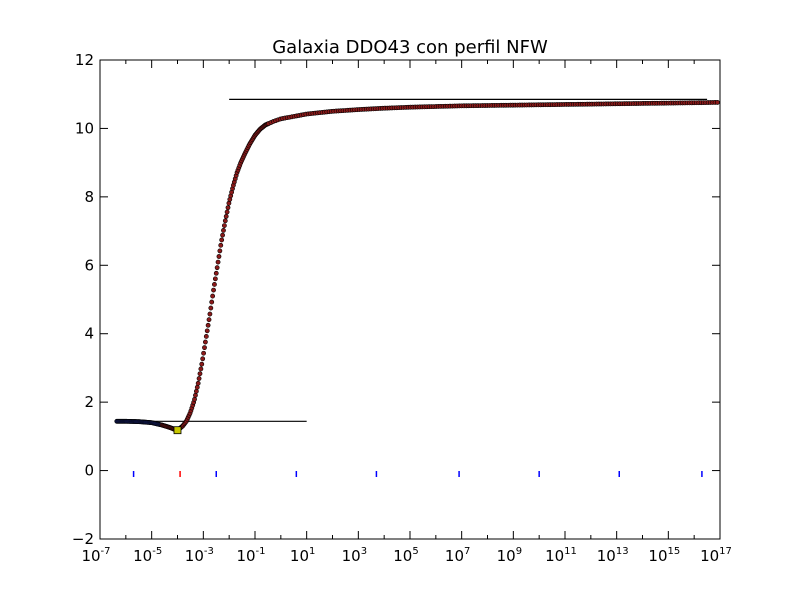 This screenshot has width=800, height=600. Describe the element at coordinates (84, 128) in the screenshot. I see `y-tick-label: 10` at that location.